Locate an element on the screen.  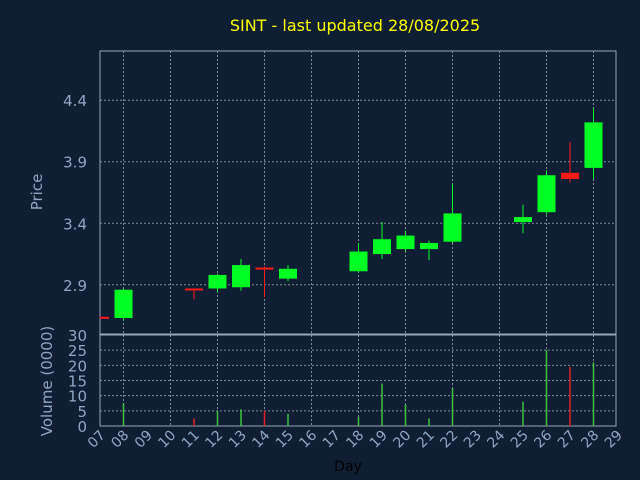
x-tick-label: 09 is located at coordinates (144, 440).